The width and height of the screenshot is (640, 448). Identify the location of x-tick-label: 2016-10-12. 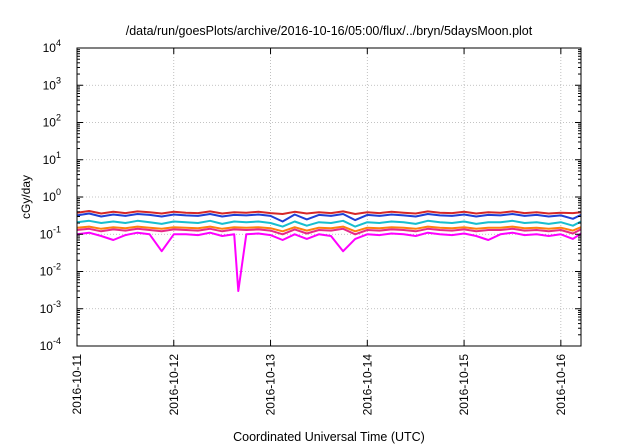
(174, 385).